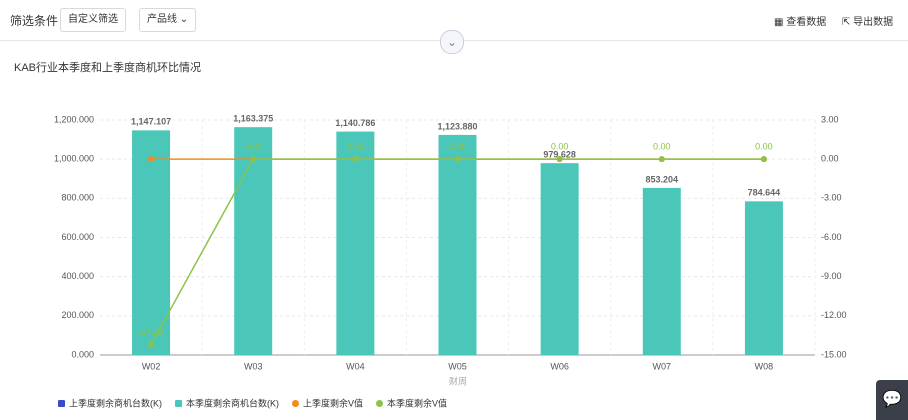 The height and width of the screenshot is (420, 908). What do you see at coordinates (107, 67) in the screenshot?
I see `chart-title: KAB行业本季度和上季度商机环比情况` at bounding box center [107, 67].